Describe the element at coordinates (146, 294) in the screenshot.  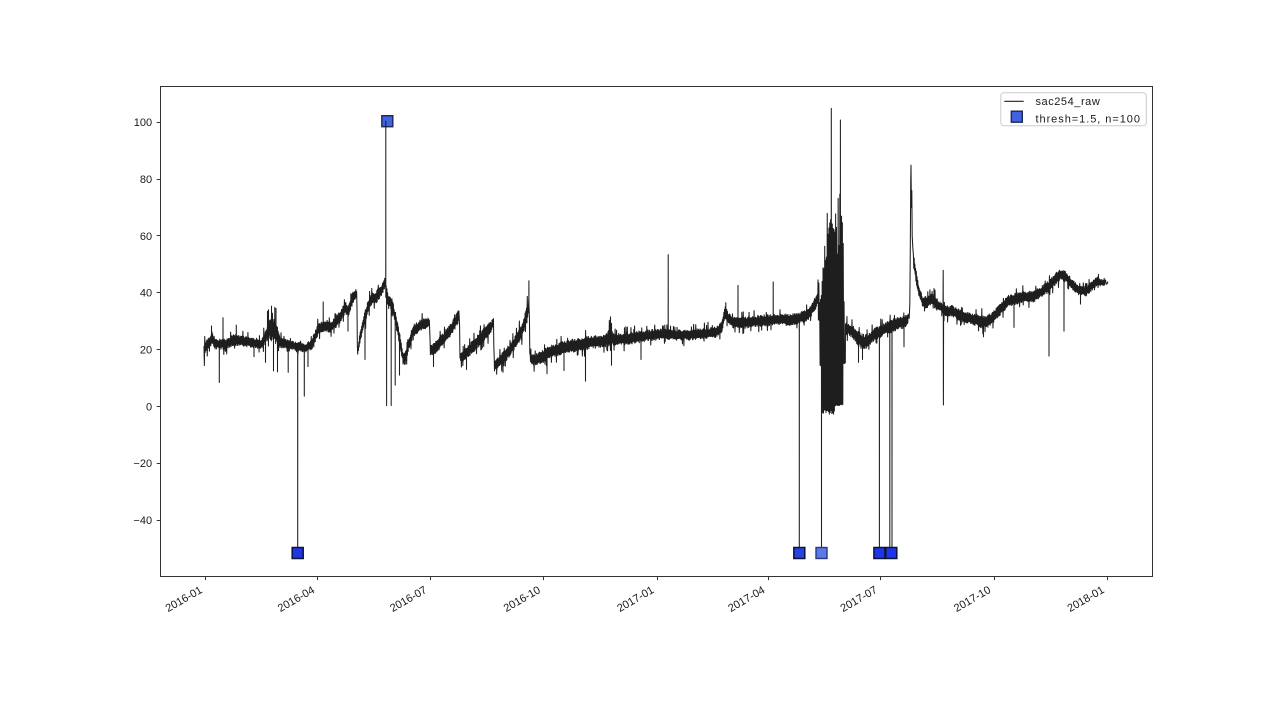
I see `svg-text: 40` at that location.